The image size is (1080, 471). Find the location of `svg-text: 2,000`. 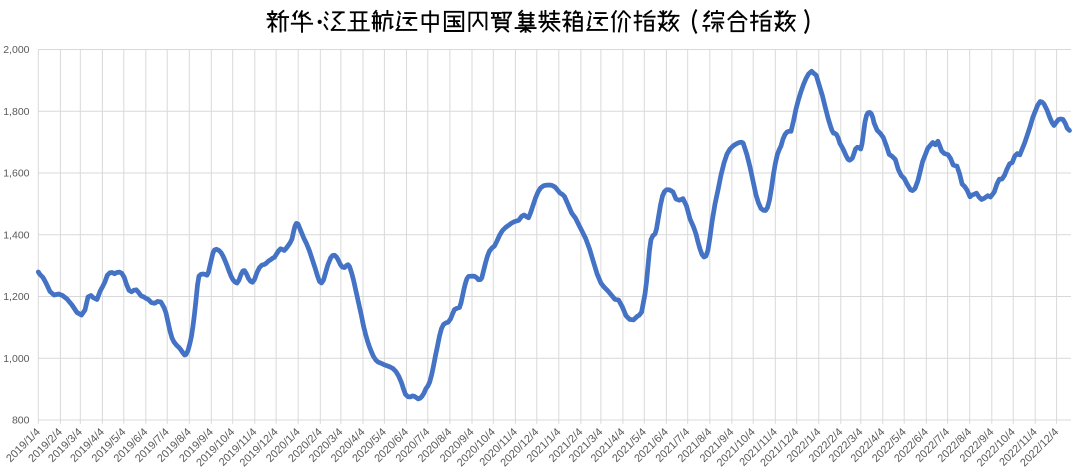

svg-text: 2,000 is located at coordinates (16, 50).